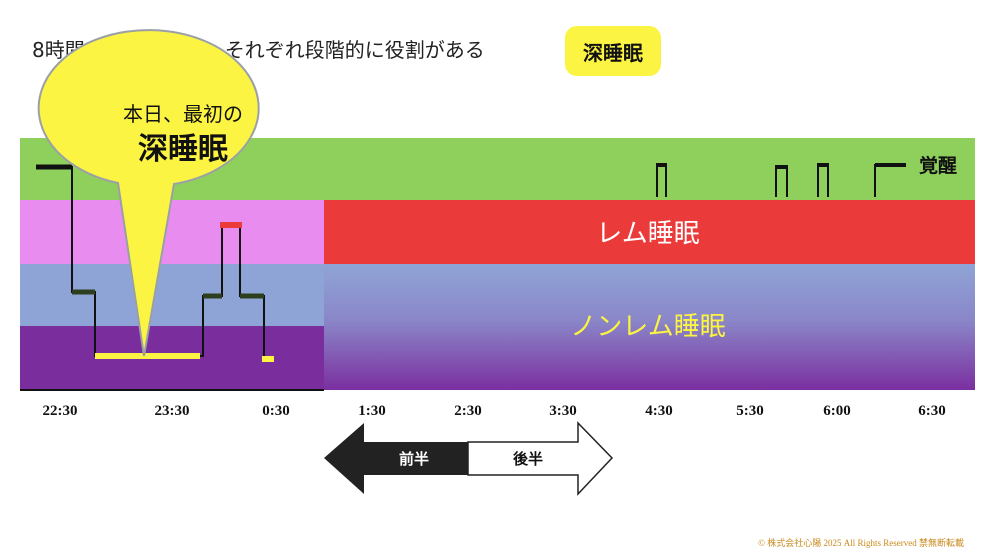  Describe the element at coordinates (613, 51) in the screenshot. I see `deep-sleep-tag: 深睡眠` at that location.